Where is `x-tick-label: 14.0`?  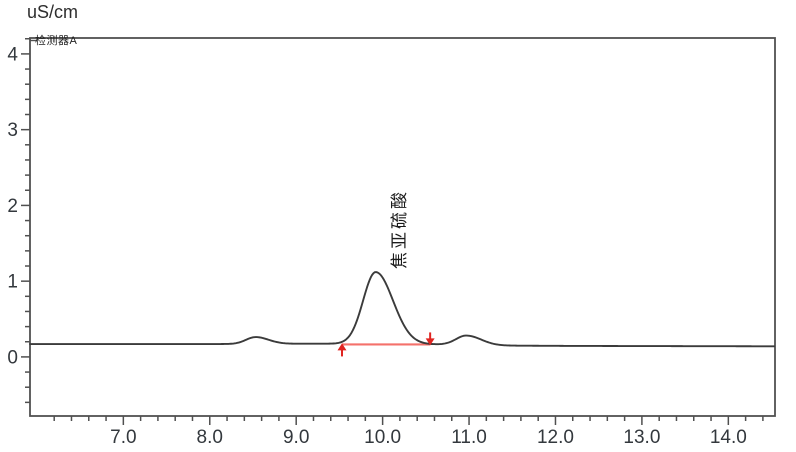
x-tick-label: 14.0 is located at coordinates (728, 437).